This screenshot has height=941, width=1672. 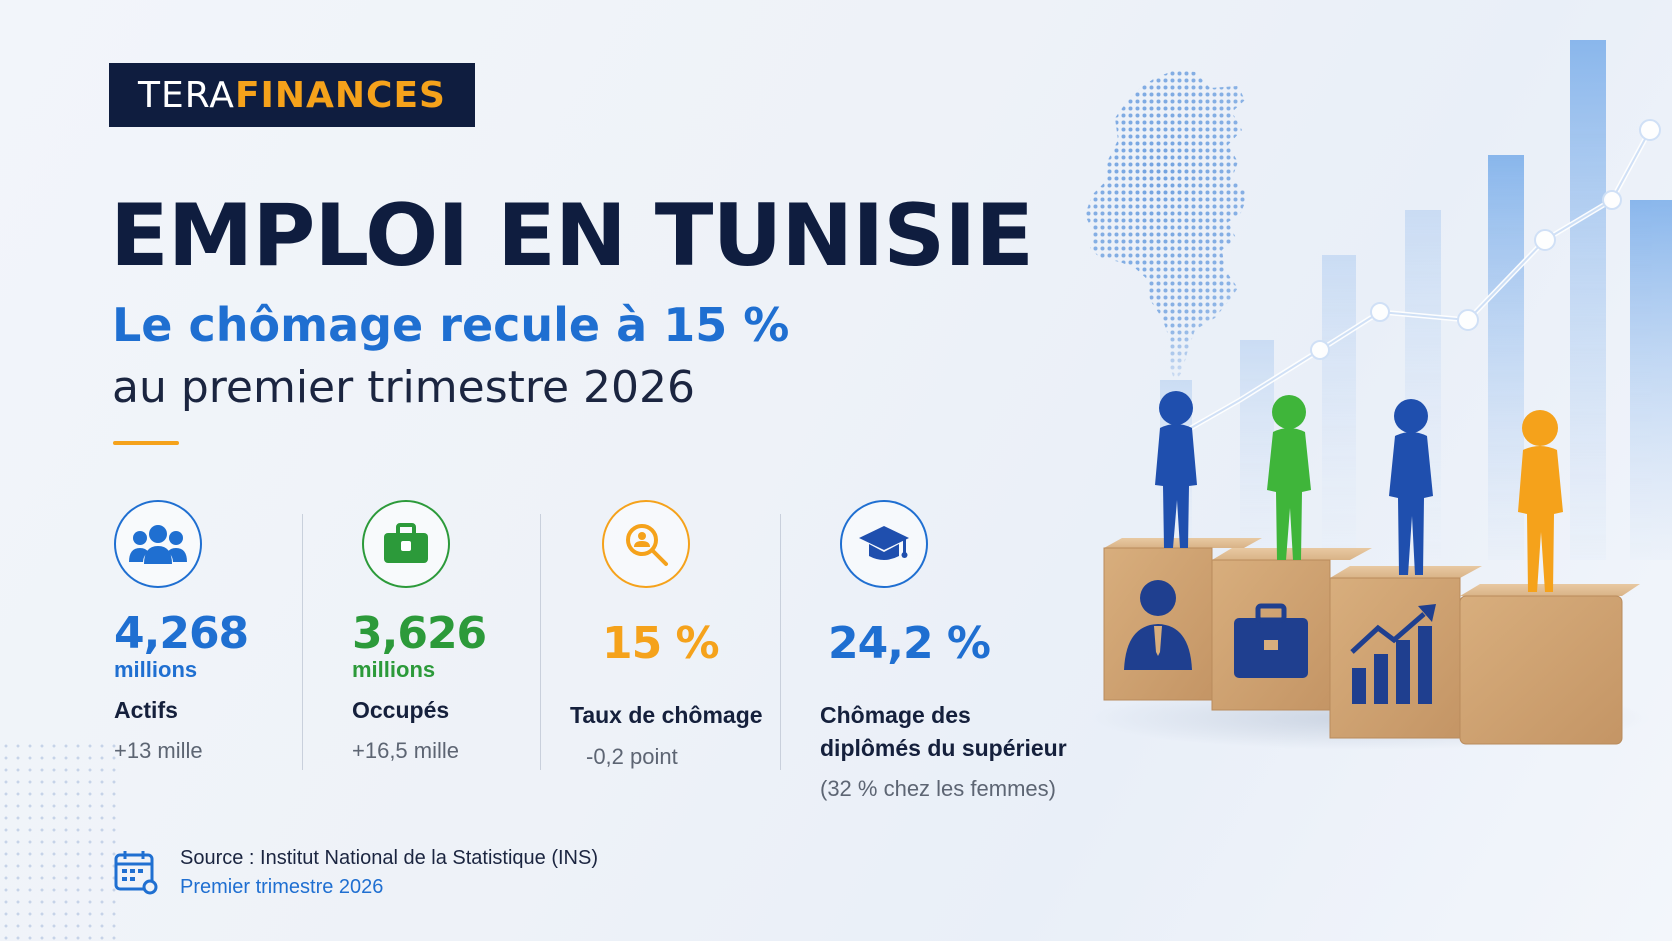 What do you see at coordinates (60, 840) in the screenshot?
I see `decorative-dots` at bounding box center [60, 840].